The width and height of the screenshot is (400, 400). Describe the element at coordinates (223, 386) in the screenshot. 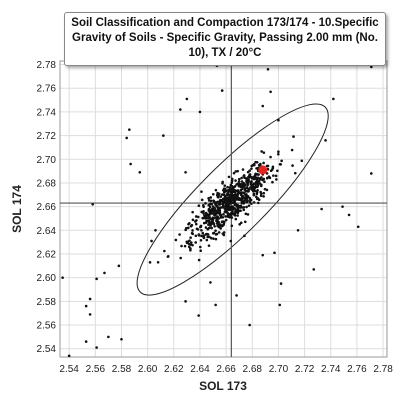

I see `x-axis-label: SOL 173` at that location.